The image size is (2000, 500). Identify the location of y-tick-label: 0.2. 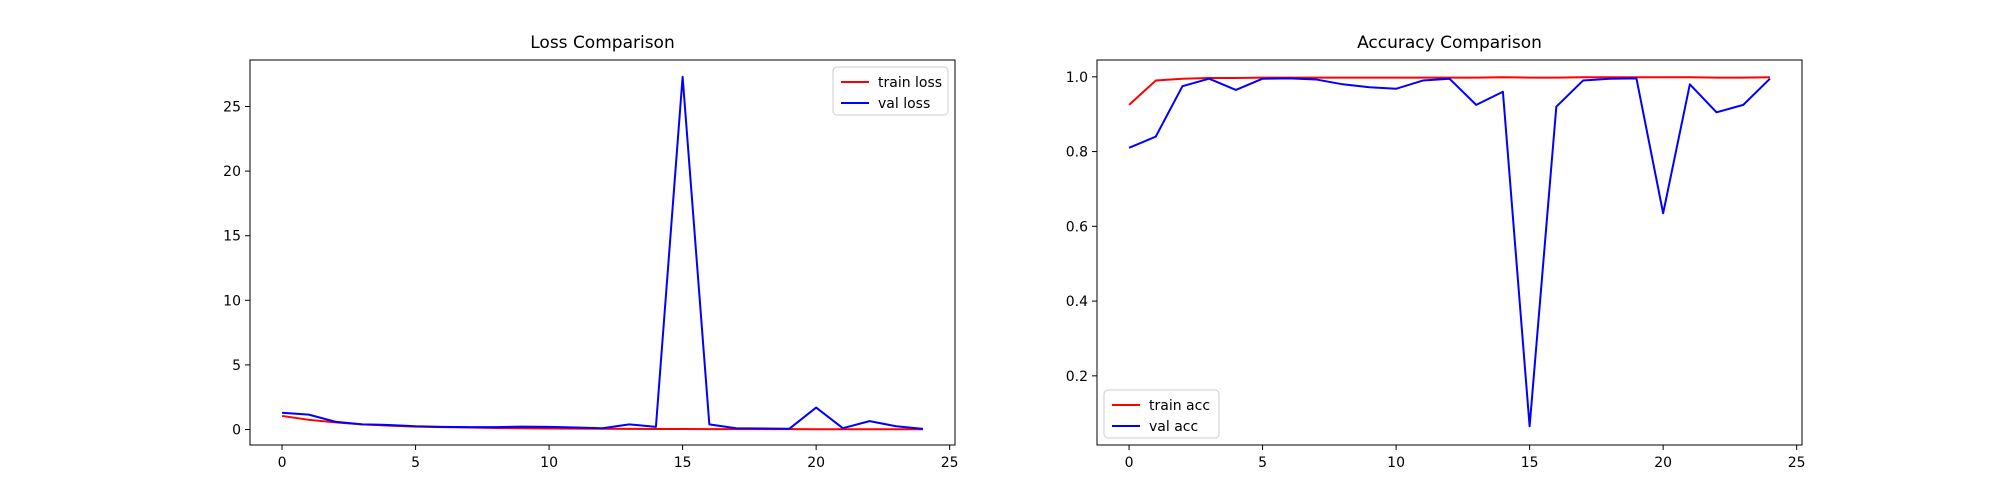
(1077, 377).